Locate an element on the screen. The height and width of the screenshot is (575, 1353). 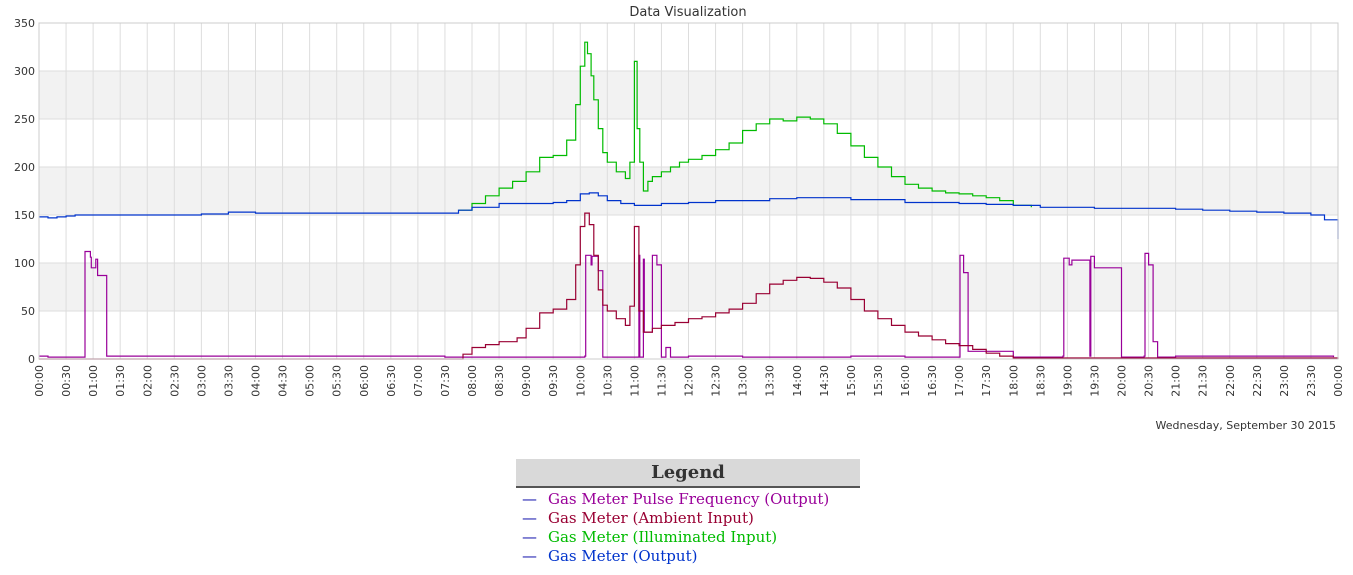
x-tick-label: 05:00 is located at coordinates (310, 381).